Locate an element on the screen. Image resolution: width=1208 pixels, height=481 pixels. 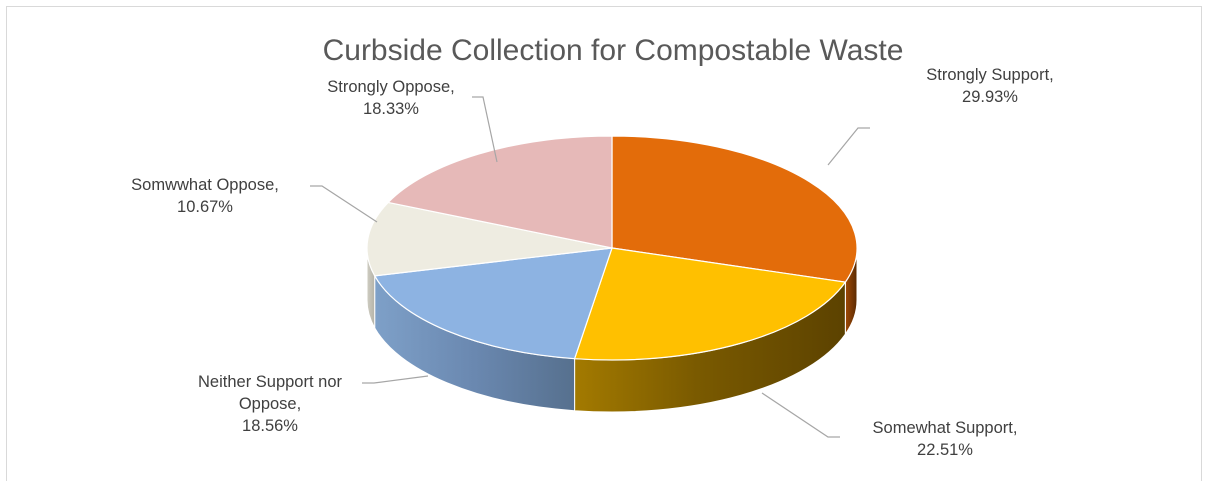
data-label-somwwhat-oppose: Somwwhat Oppose, is located at coordinates (205, 185).